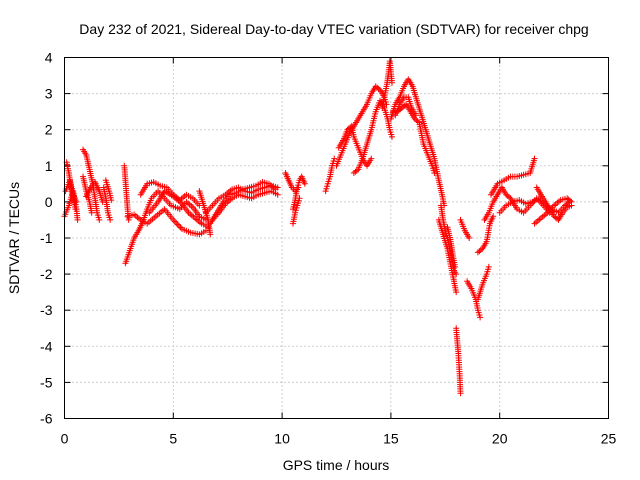 This screenshot has width=640, height=480. Describe the element at coordinates (336, 465) in the screenshot. I see `x-axis-label: GPS time / hours` at that location.